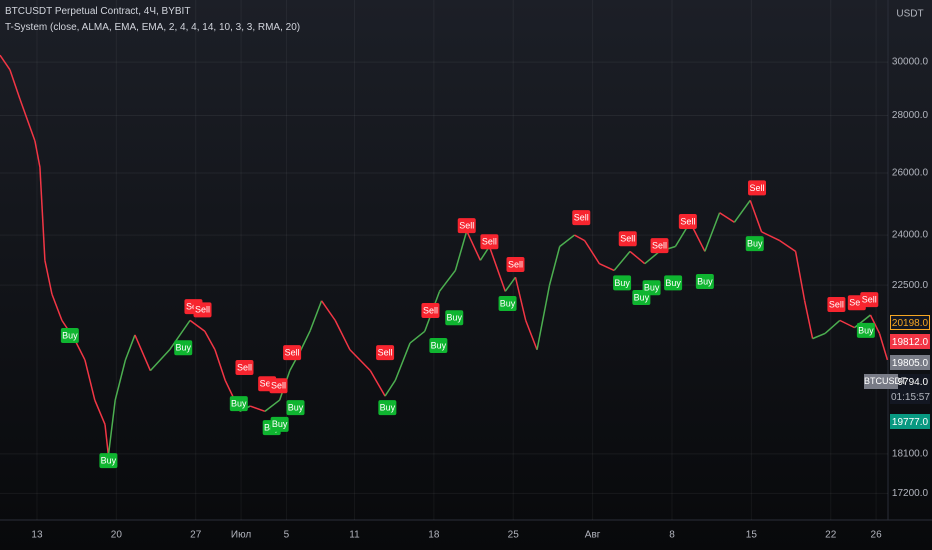 The width and height of the screenshot is (932, 550). Describe the element at coordinates (910, 493) in the screenshot. I see `y-tick-label: 17200.0` at that location.